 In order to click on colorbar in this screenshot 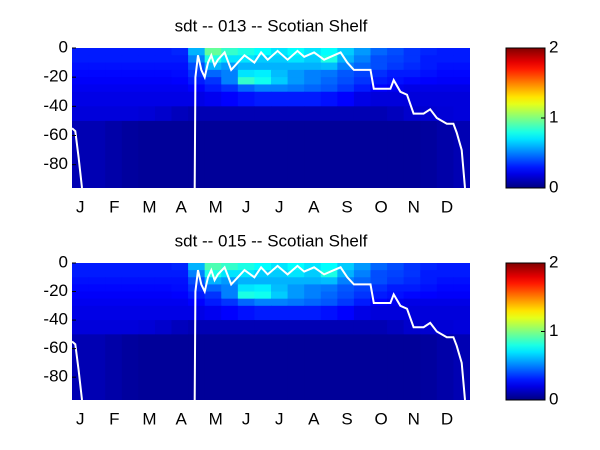, I will do `click(525, 331)`.